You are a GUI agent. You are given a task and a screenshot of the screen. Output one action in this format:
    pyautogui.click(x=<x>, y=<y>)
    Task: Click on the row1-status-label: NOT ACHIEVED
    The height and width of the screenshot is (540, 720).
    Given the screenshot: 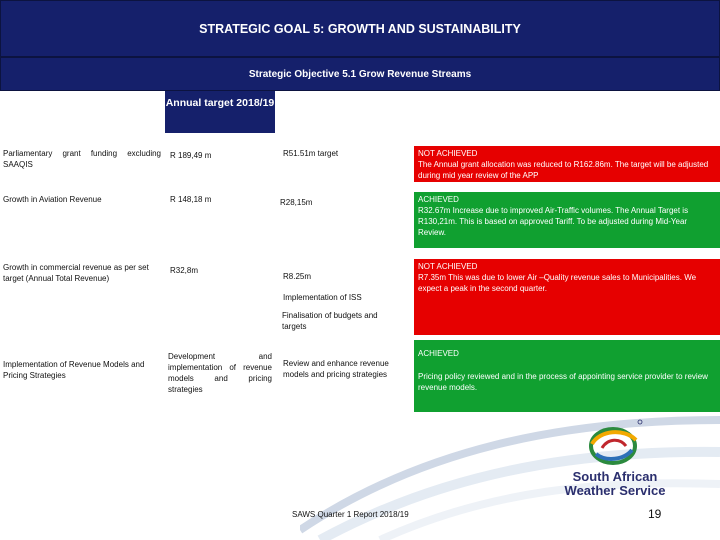 What is the action you would take?
    pyautogui.click(x=448, y=153)
    